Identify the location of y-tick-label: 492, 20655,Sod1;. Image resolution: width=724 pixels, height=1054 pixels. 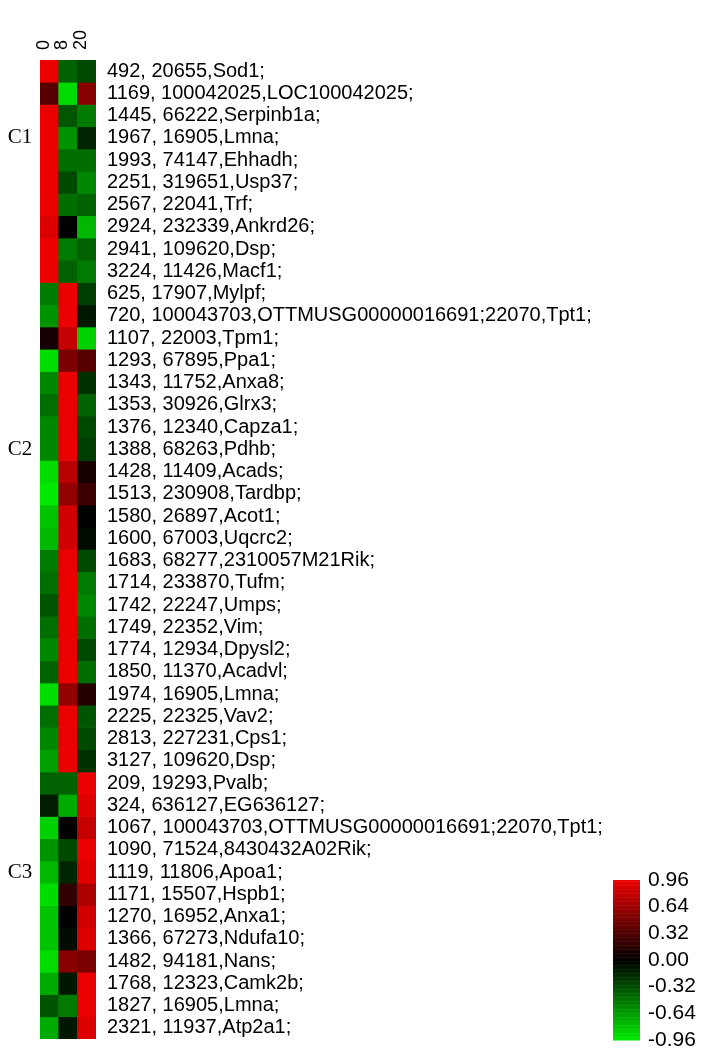
(186, 69).